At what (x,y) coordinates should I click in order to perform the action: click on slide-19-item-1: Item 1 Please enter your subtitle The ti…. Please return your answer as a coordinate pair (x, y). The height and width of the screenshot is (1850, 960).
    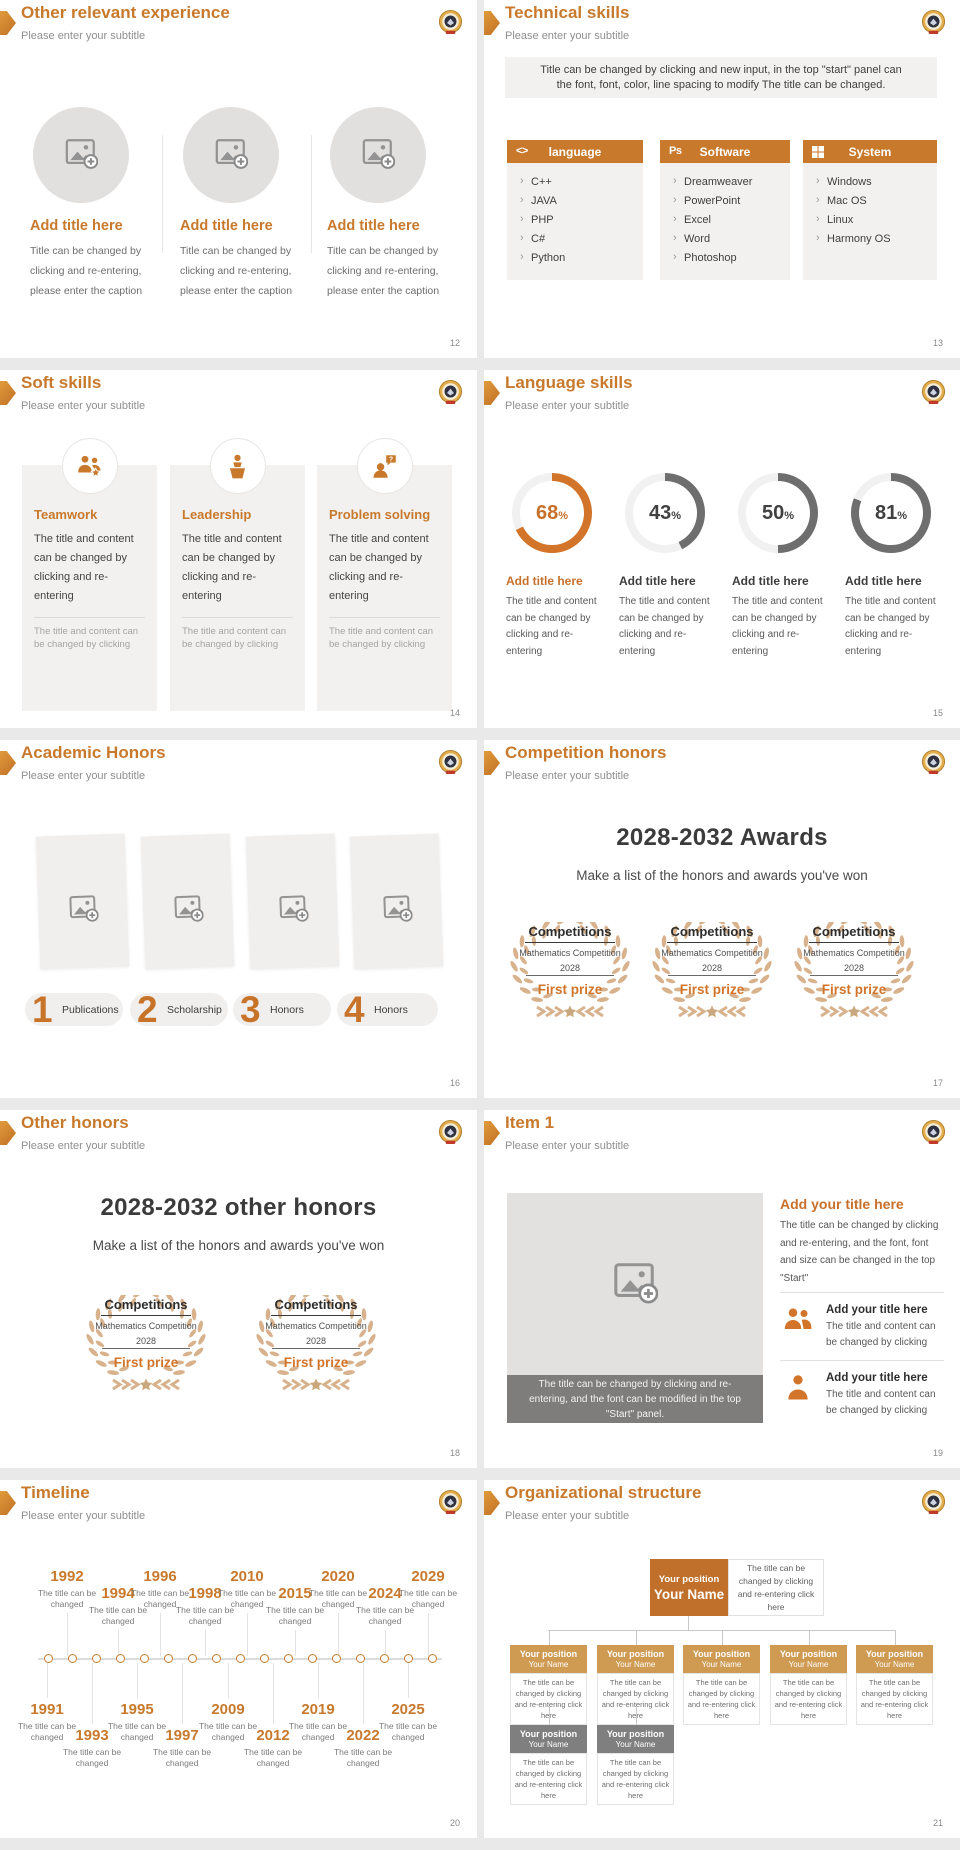
    Looking at the image, I should click on (722, 1289).